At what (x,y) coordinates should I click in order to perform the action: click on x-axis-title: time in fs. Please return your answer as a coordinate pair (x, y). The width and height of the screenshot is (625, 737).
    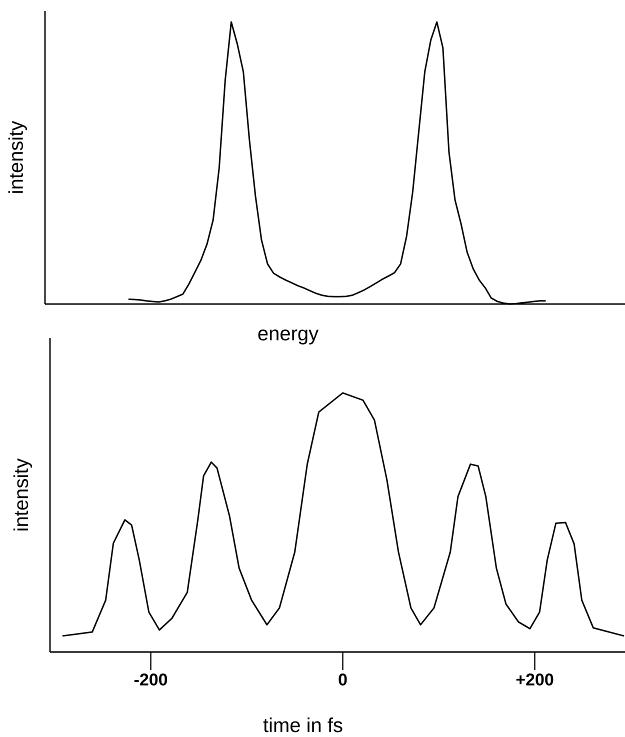
    Looking at the image, I should click on (302, 725).